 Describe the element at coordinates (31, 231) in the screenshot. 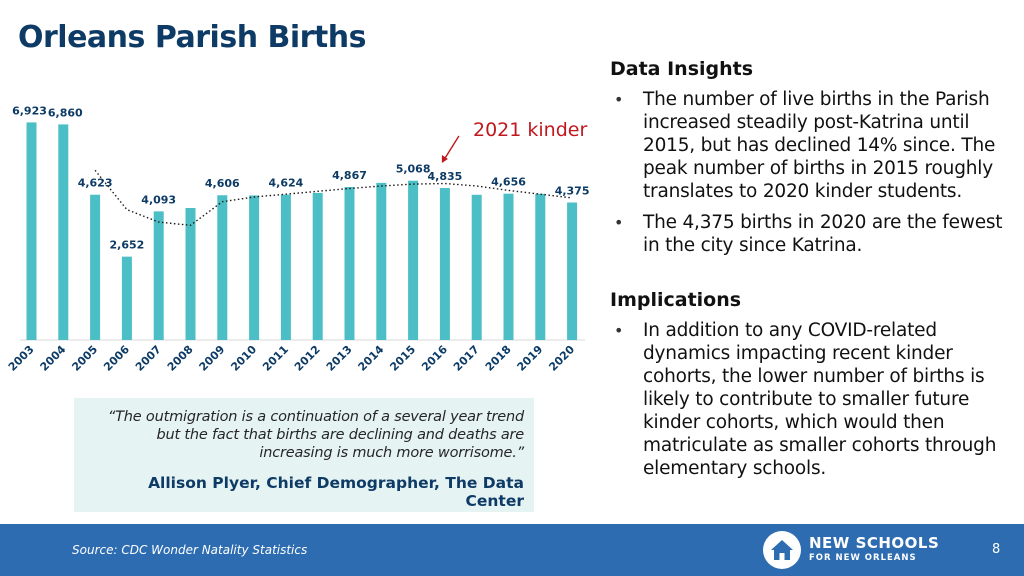

I see `bar-2003` at that location.